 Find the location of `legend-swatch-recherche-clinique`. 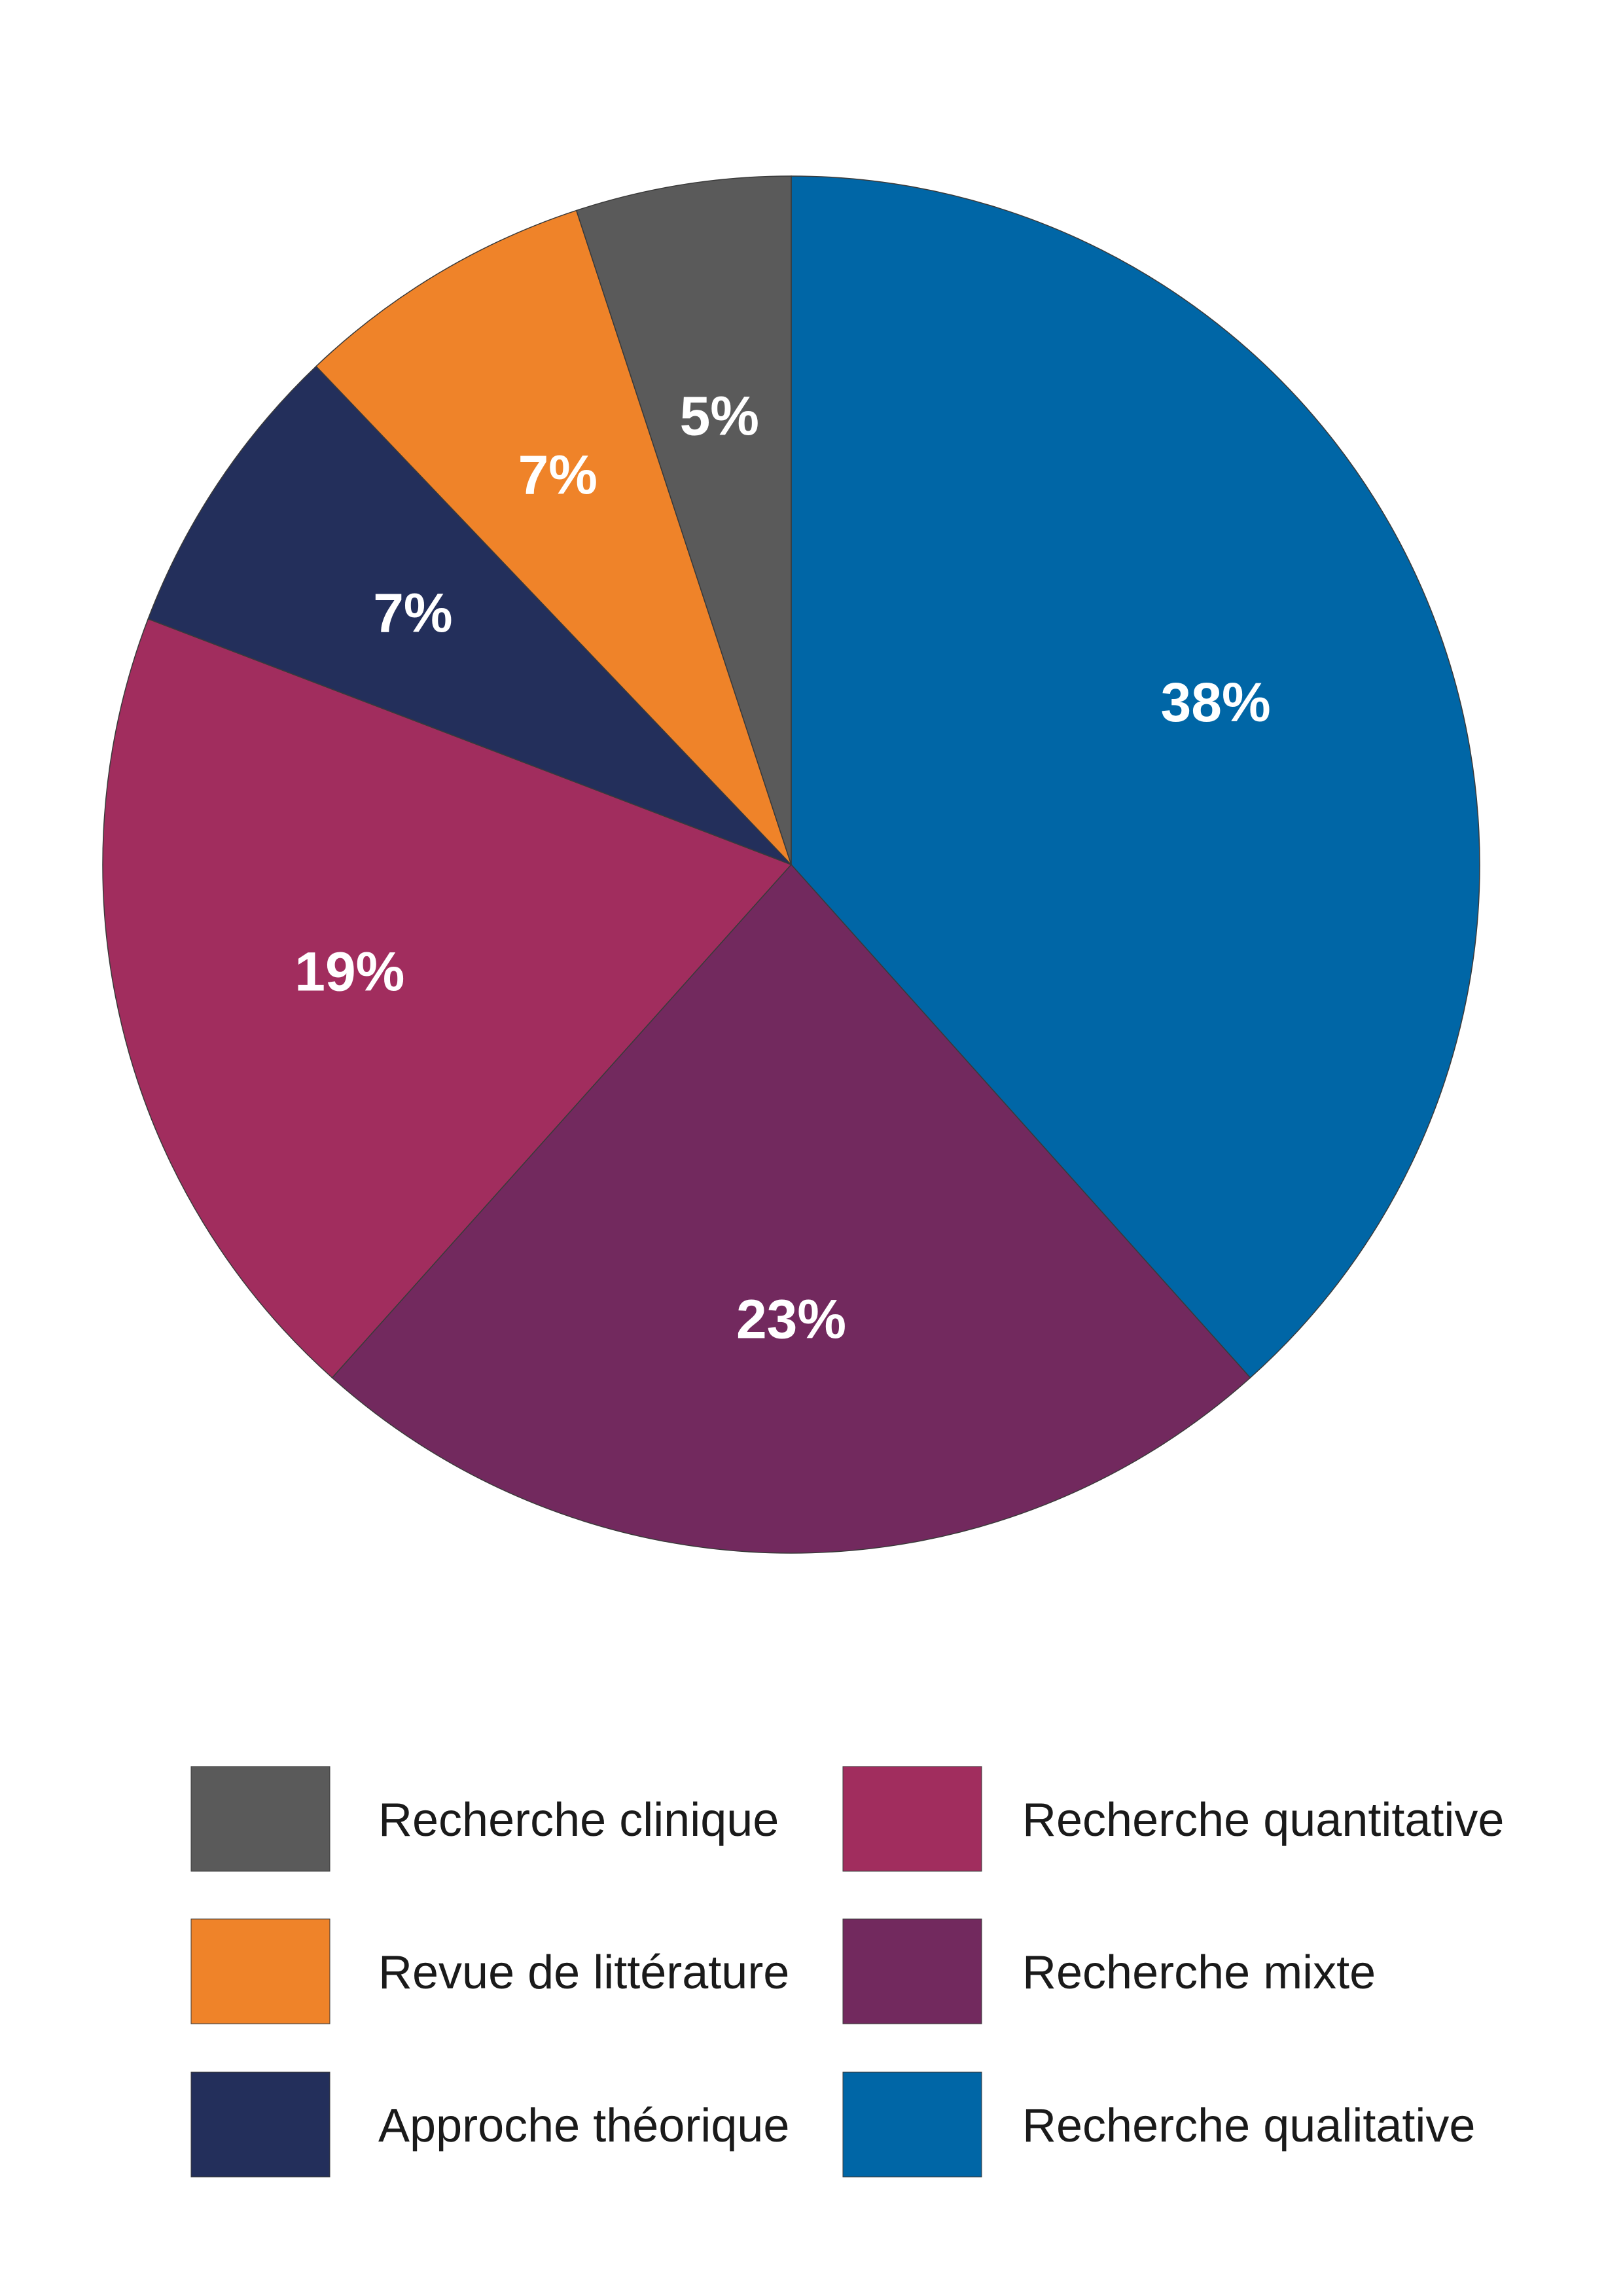

legend-swatch-recherche-clinique is located at coordinates (260, 1819).